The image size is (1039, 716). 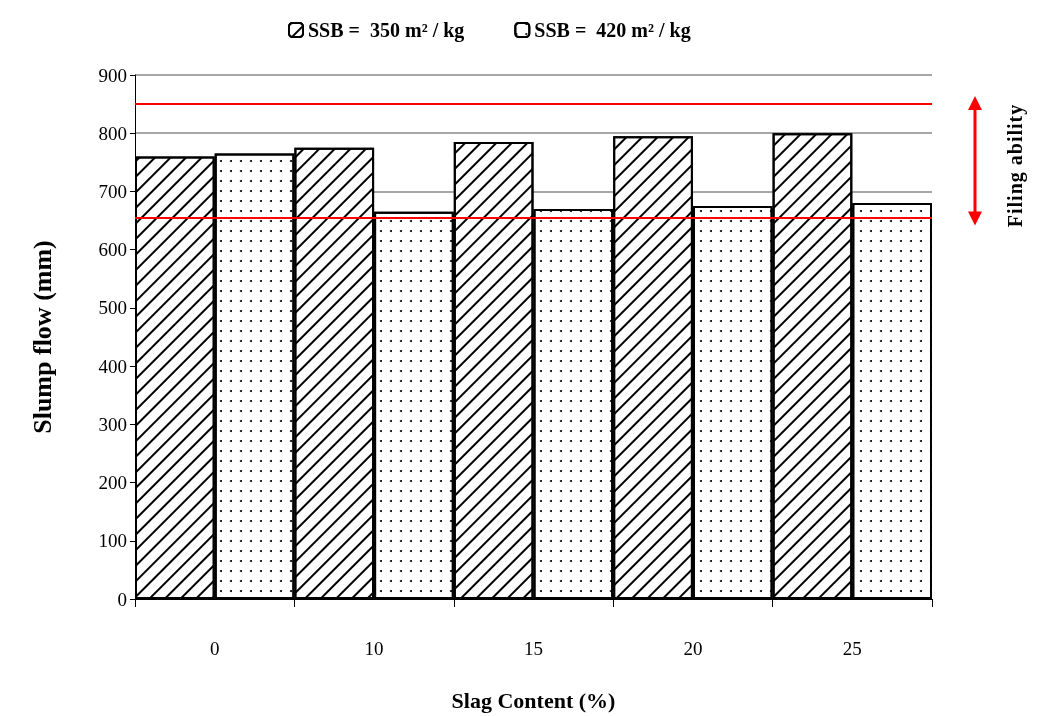 I want to click on y-tick-label: 200, so click(x=112, y=483).